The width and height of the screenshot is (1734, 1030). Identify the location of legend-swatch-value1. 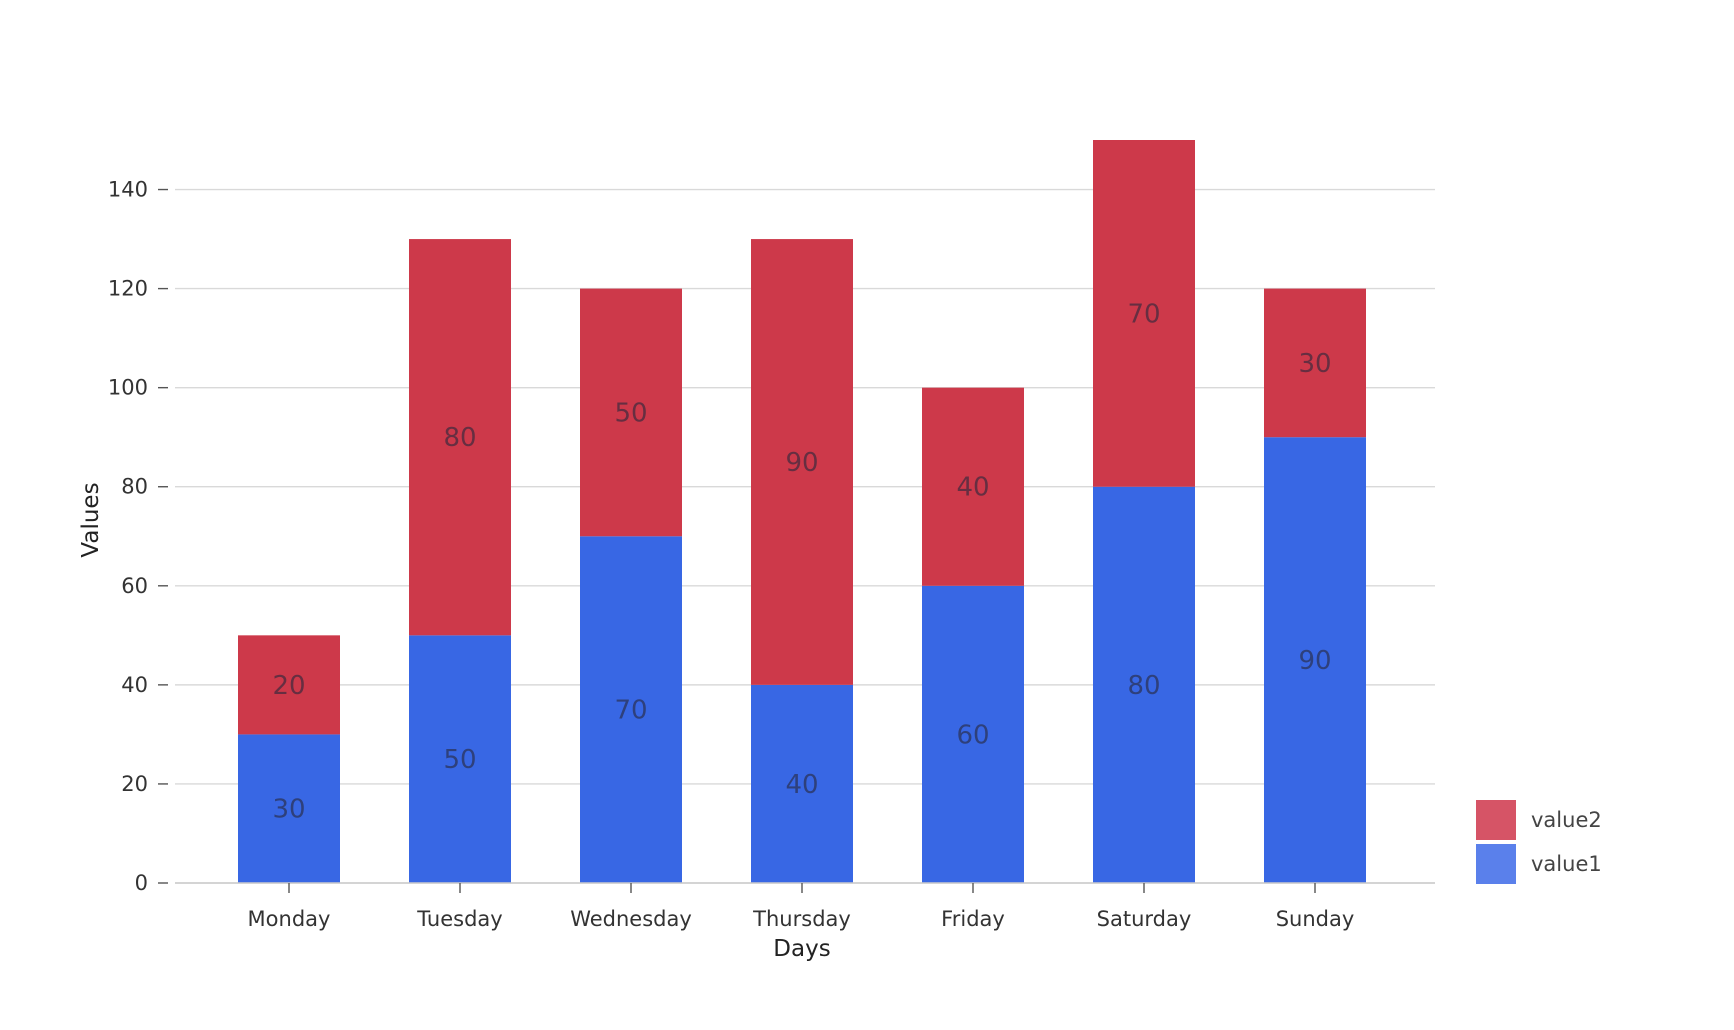
(1496, 864).